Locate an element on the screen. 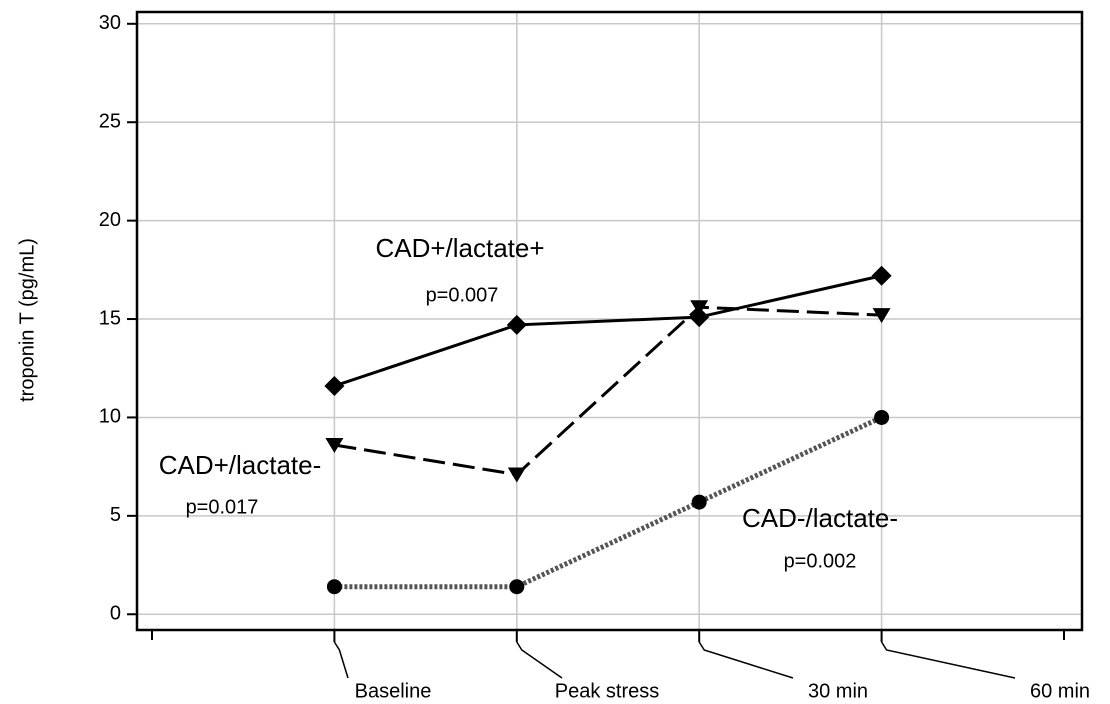  series-label: CAD+/lactate+ is located at coordinates (459, 248).